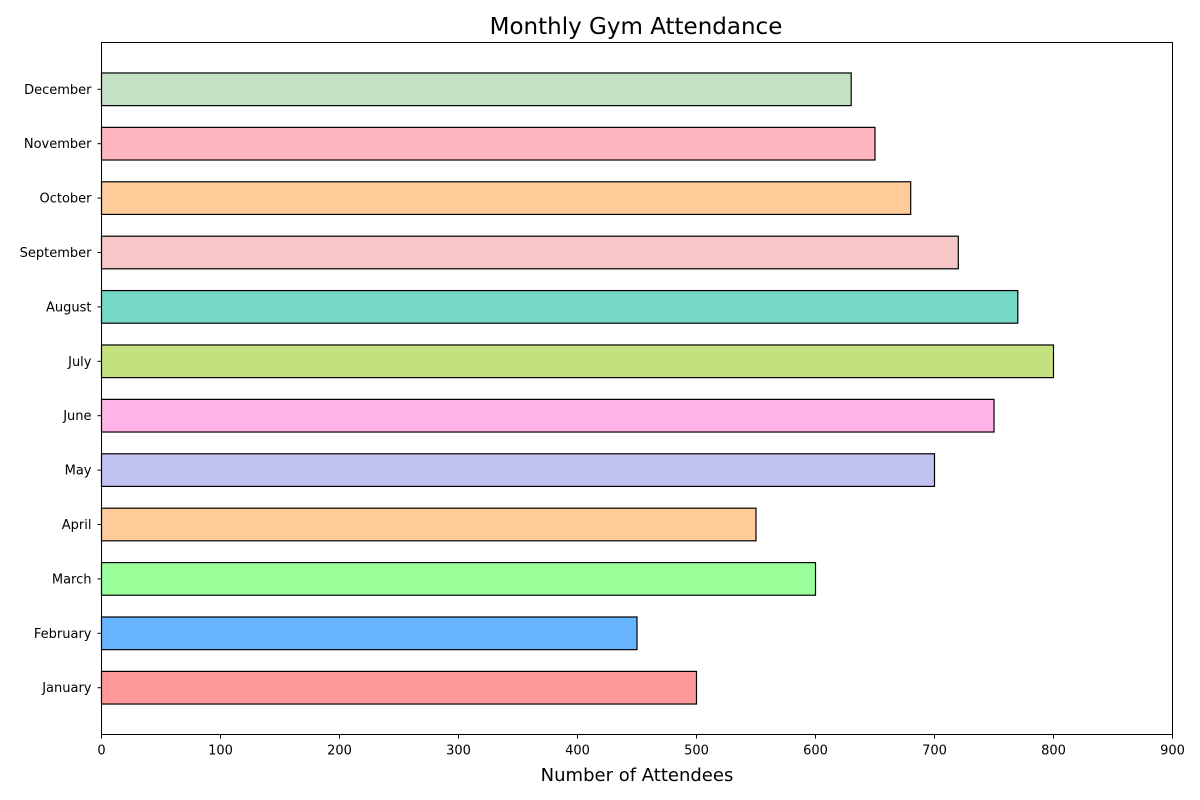 This screenshot has width=1200, height=800. What do you see at coordinates (72, 579) in the screenshot?
I see `y-tick-label: March` at bounding box center [72, 579].